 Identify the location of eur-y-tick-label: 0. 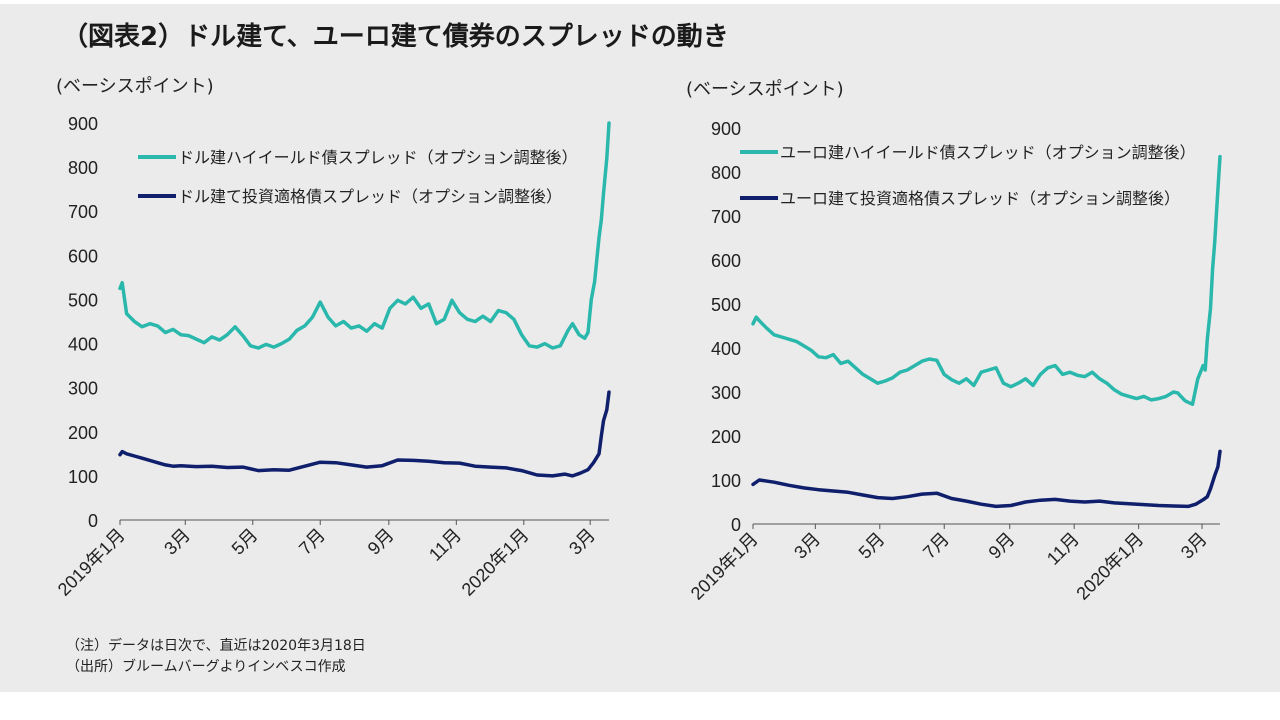
(736, 525).